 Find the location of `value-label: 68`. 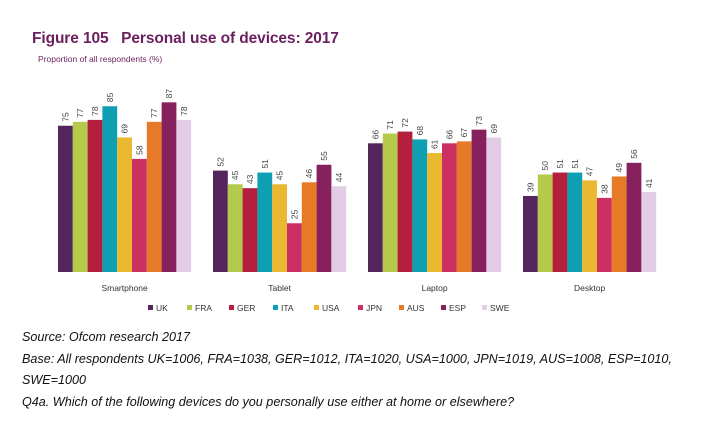

value-label: 68 is located at coordinates (420, 131).